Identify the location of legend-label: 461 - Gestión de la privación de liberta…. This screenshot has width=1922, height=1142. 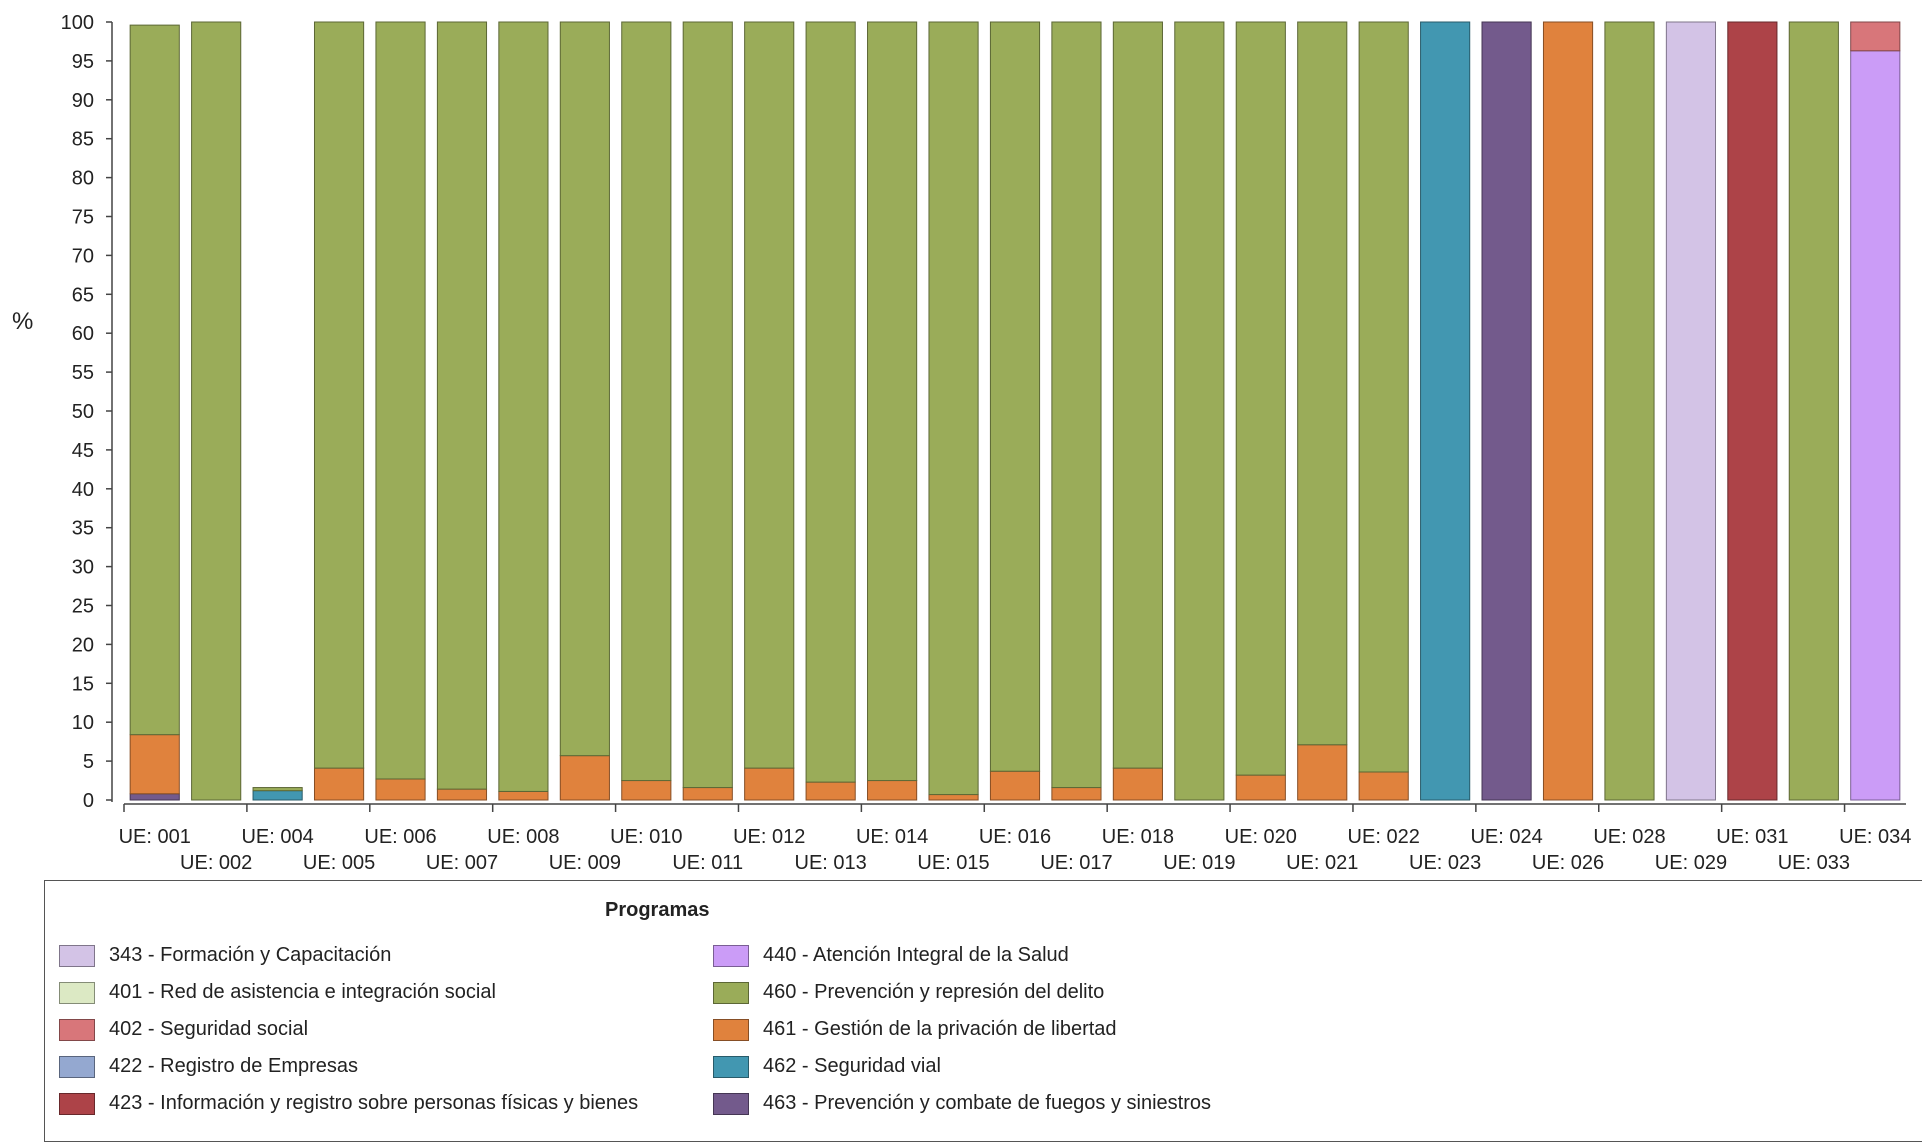
(940, 1029).